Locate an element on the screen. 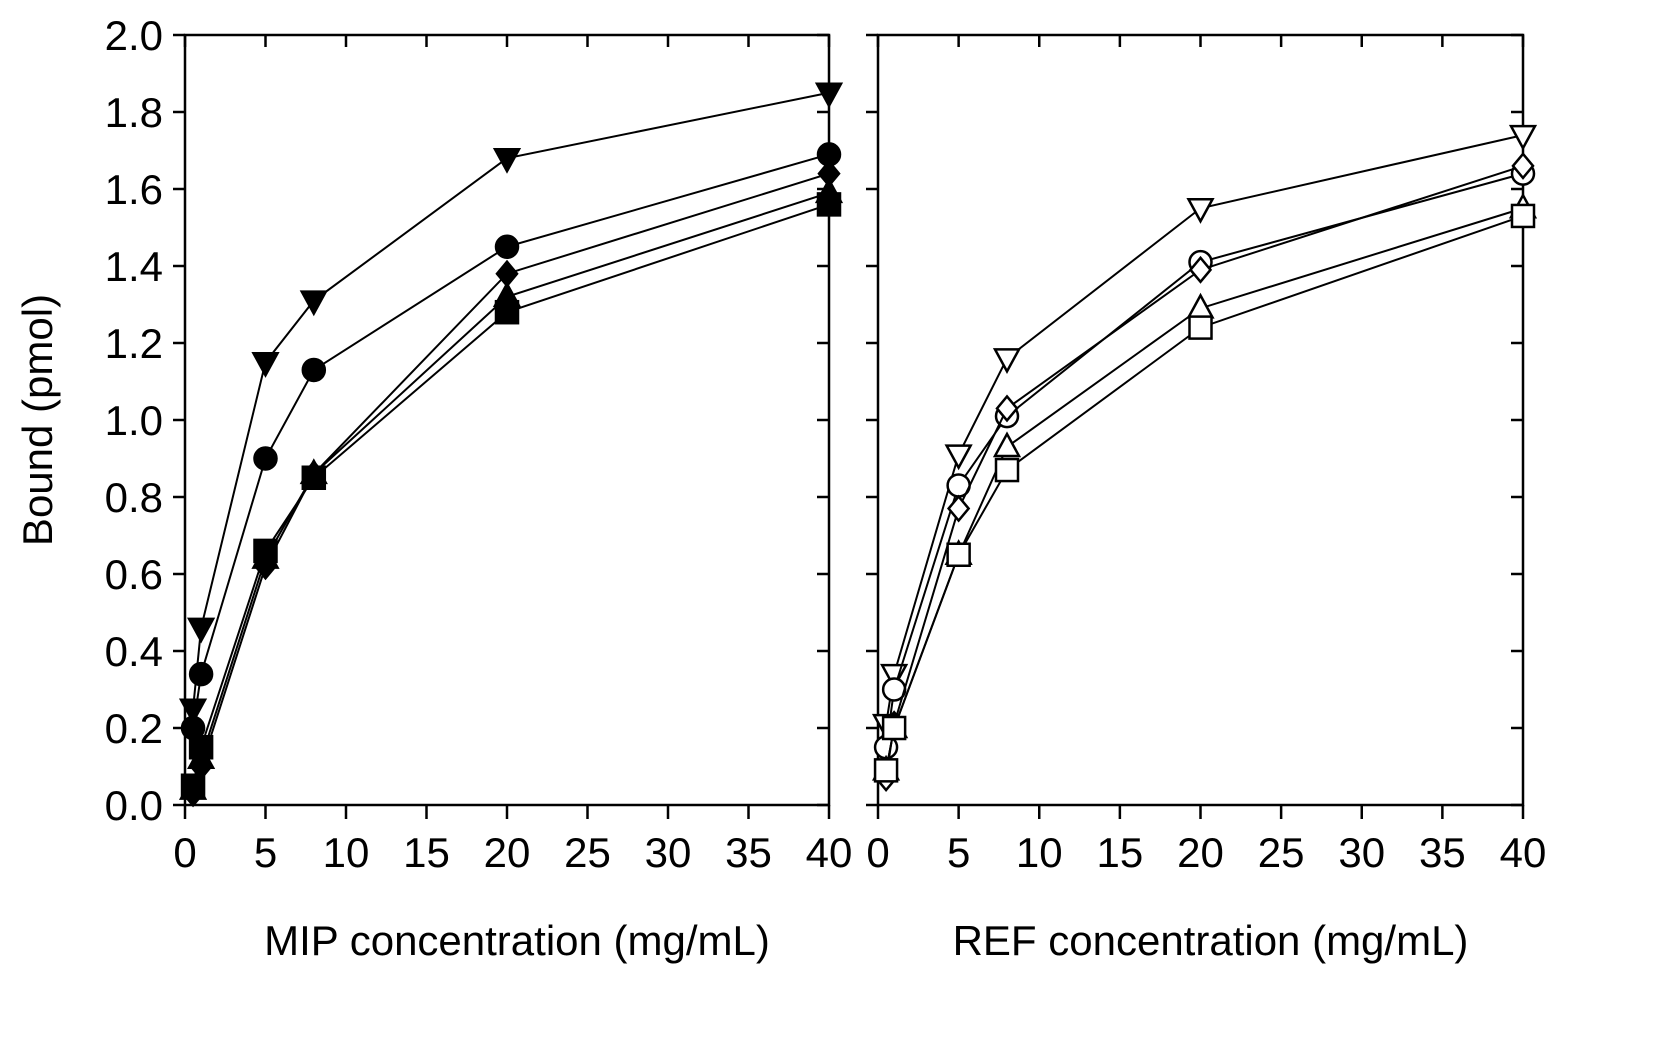 This screenshot has height=1041, width=1654. ref-x-tick-label: 5 is located at coordinates (958, 852).